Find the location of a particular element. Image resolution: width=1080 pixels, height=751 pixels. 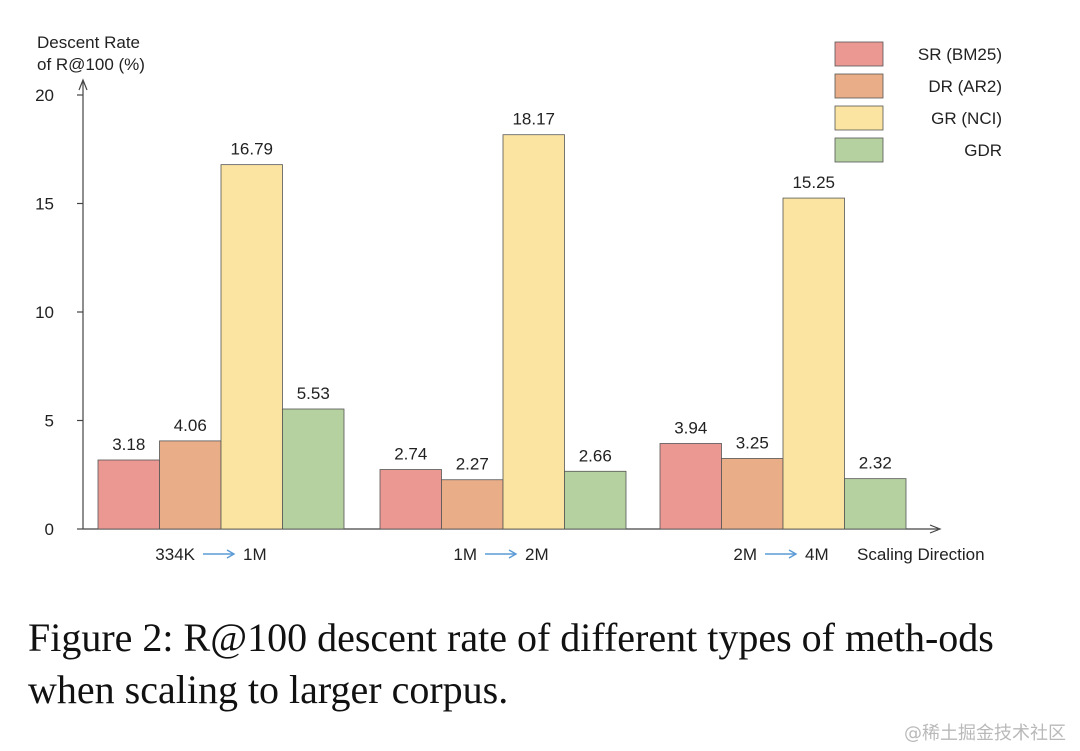

bar-value-label: 4.06 is located at coordinates (190, 425).